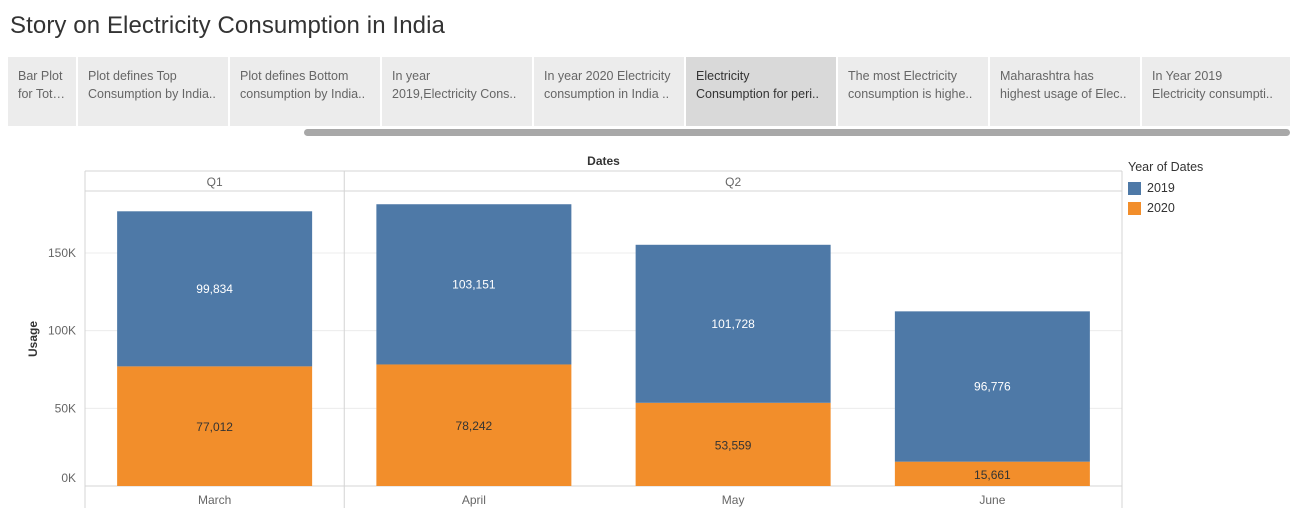  What do you see at coordinates (215, 182) in the screenshot?
I see `group-label-q1: Q1` at bounding box center [215, 182].